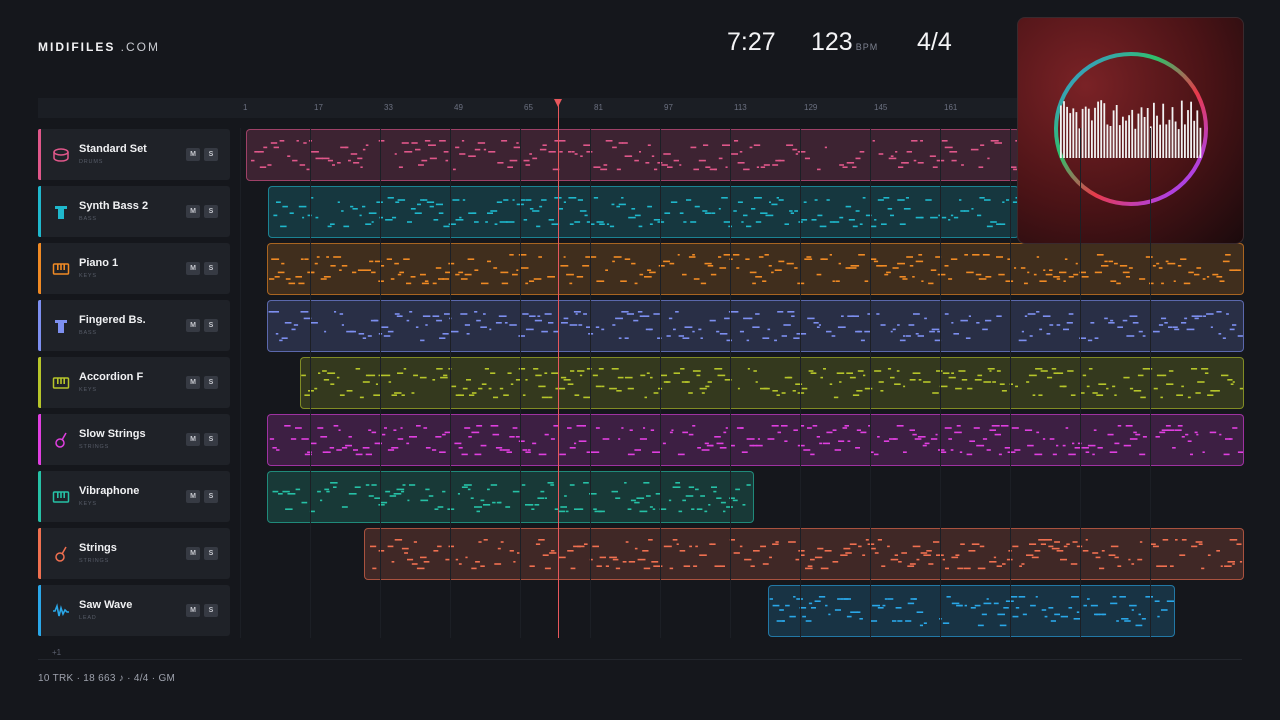 The image size is (1280, 720). Describe the element at coordinates (134, 610) in the screenshot. I see `track-header-9: Saw Wave LEAD M S` at that location.